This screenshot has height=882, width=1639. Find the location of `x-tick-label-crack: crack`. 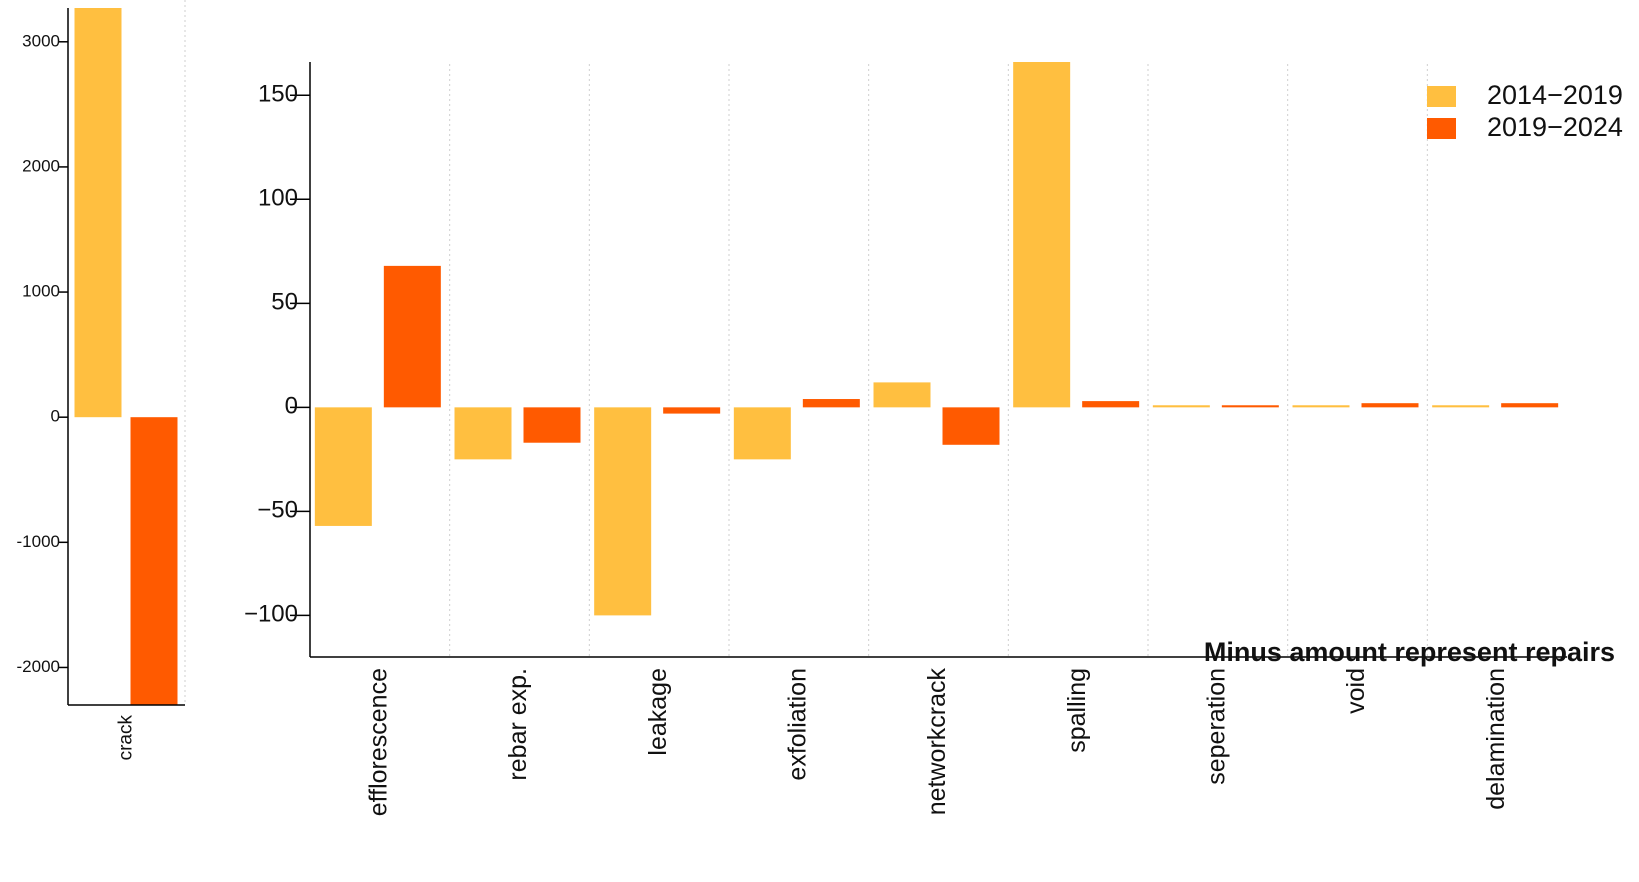

x-tick-label-crack: crack is located at coordinates (126, 738).